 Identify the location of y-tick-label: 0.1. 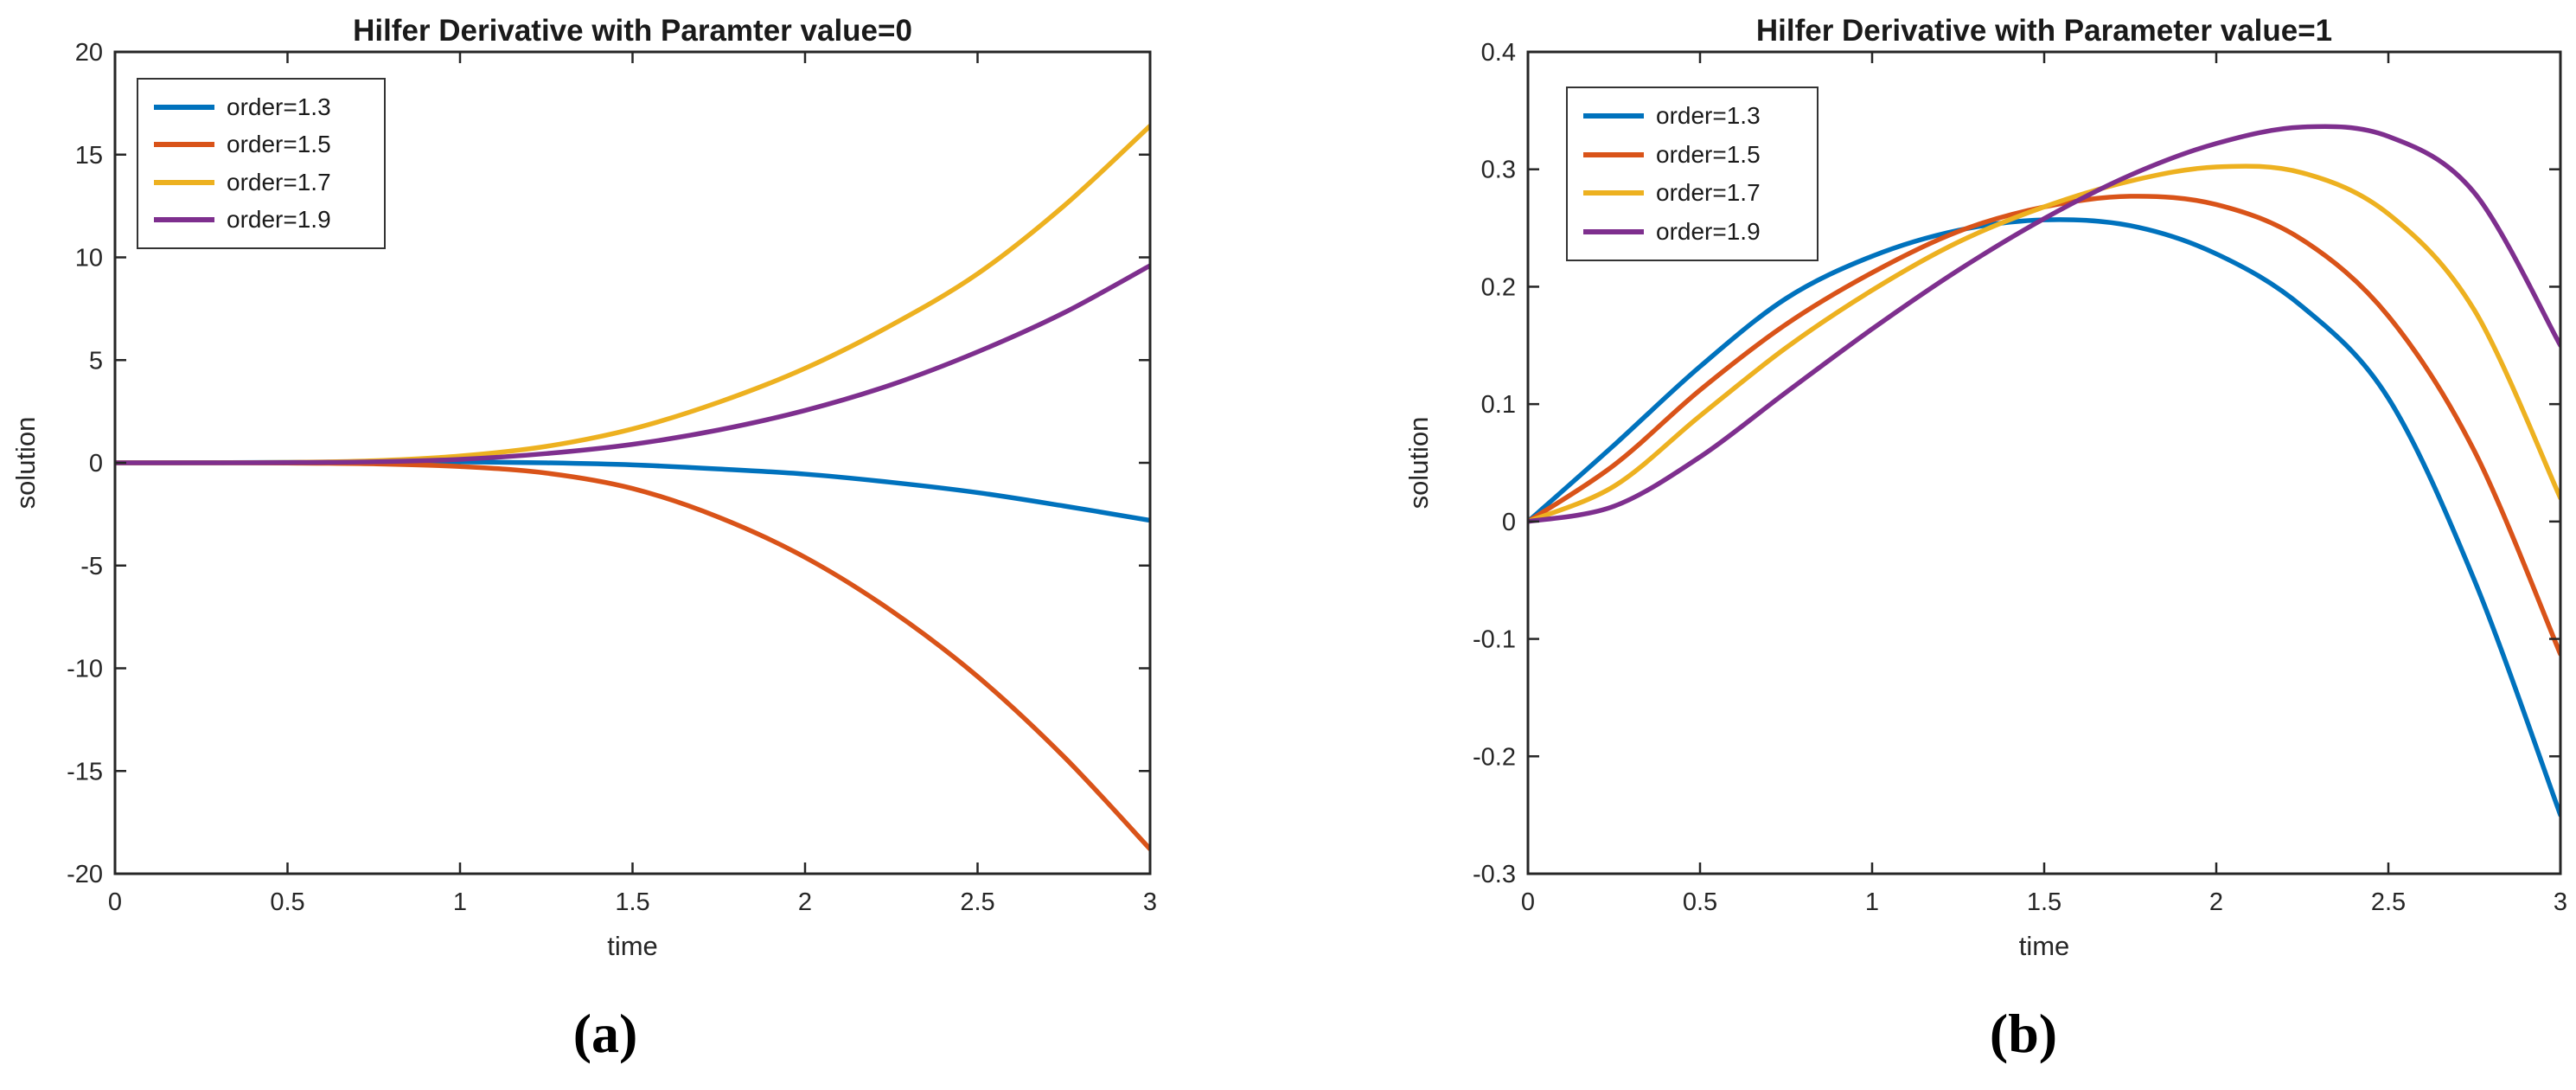
(1498, 405).